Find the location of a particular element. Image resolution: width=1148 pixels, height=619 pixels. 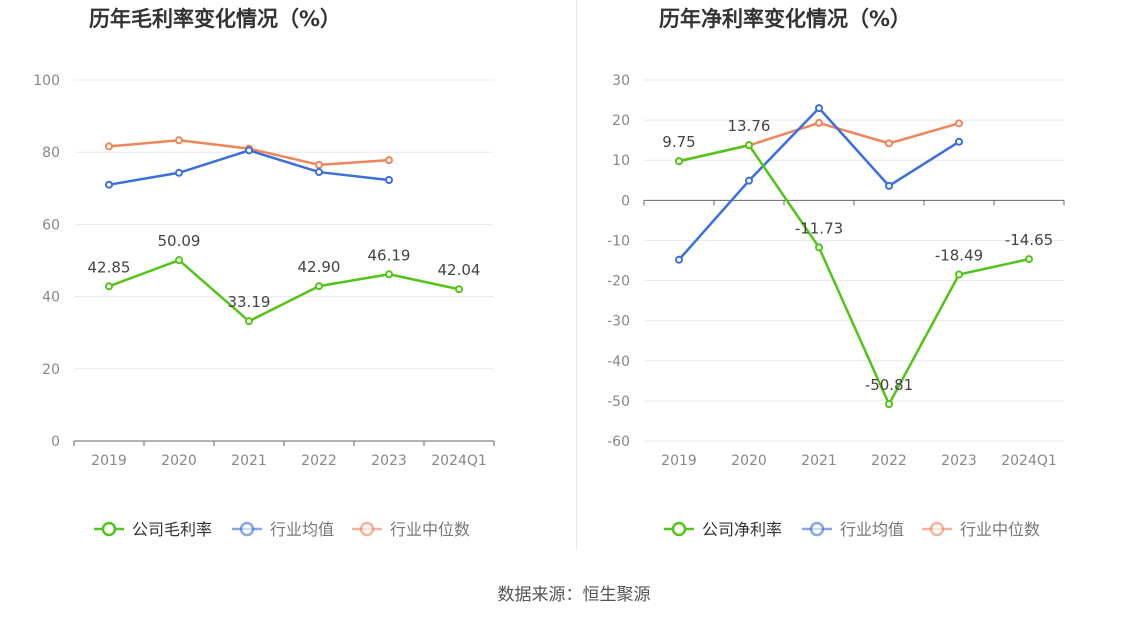

chart-title: 历年净利率变化情况（%） is located at coordinates (785, 19).